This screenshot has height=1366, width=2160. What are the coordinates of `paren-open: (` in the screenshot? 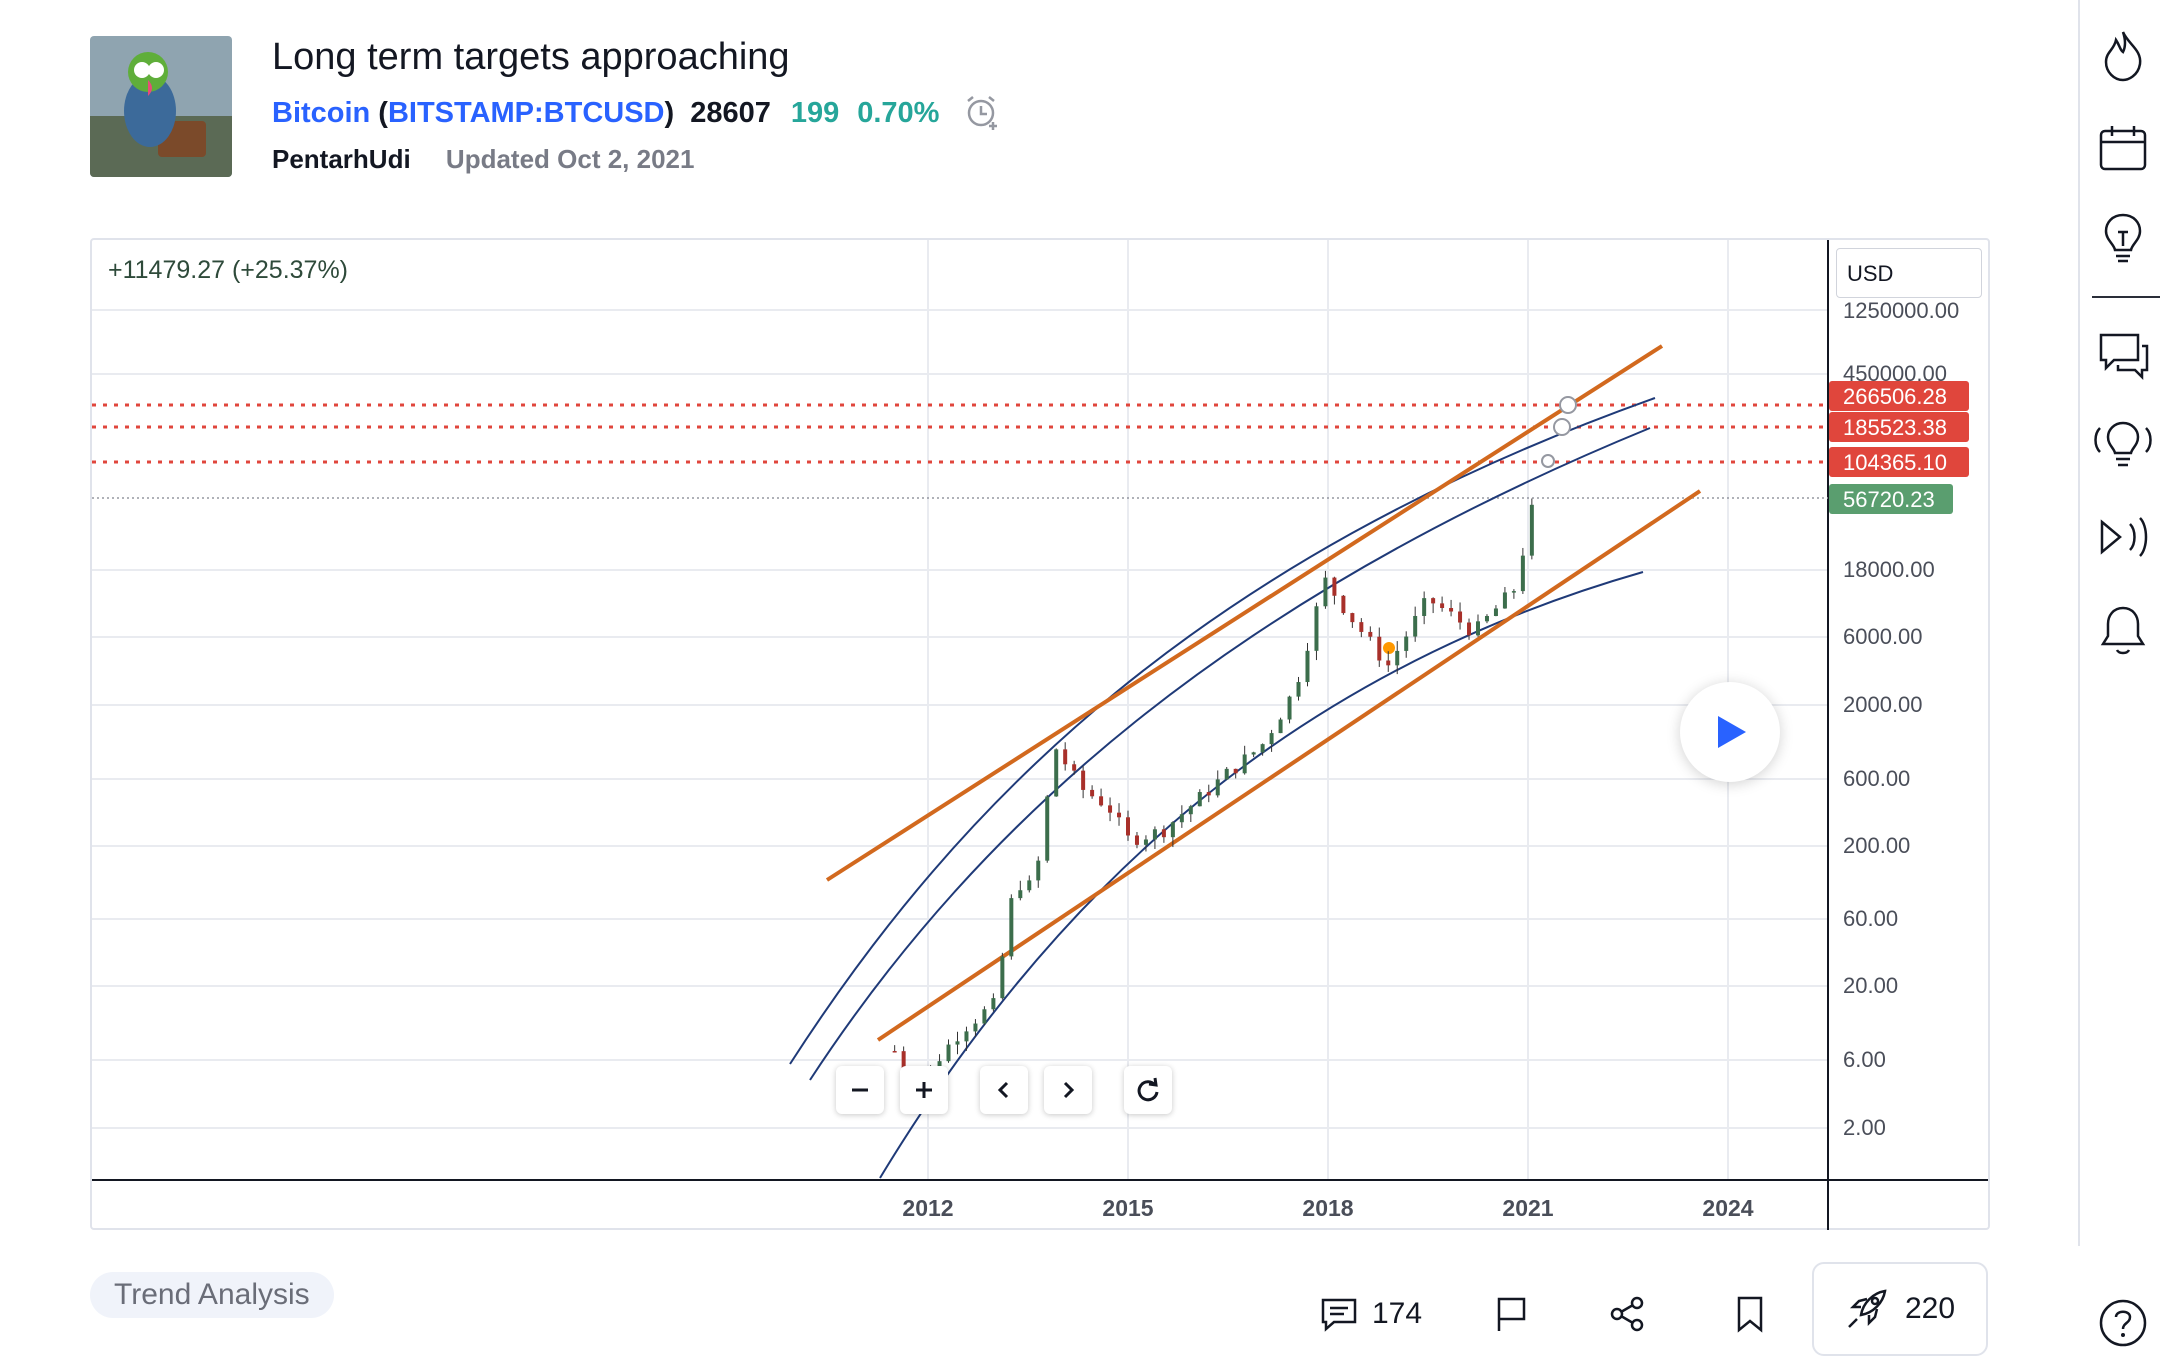 It's located at (383, 112).